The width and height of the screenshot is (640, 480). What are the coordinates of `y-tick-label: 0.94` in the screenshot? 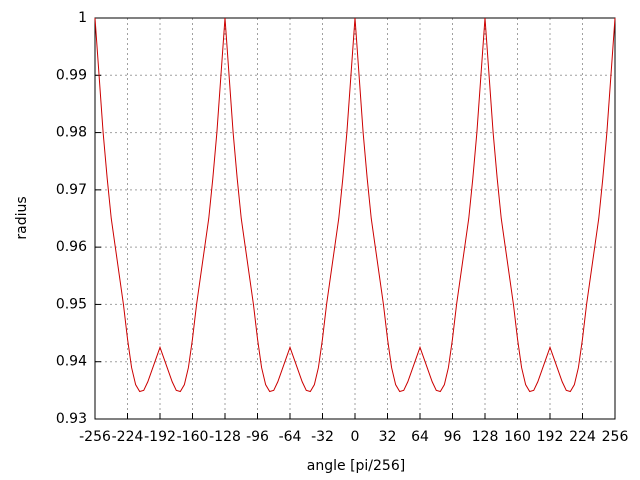 It's located at (71, 362).